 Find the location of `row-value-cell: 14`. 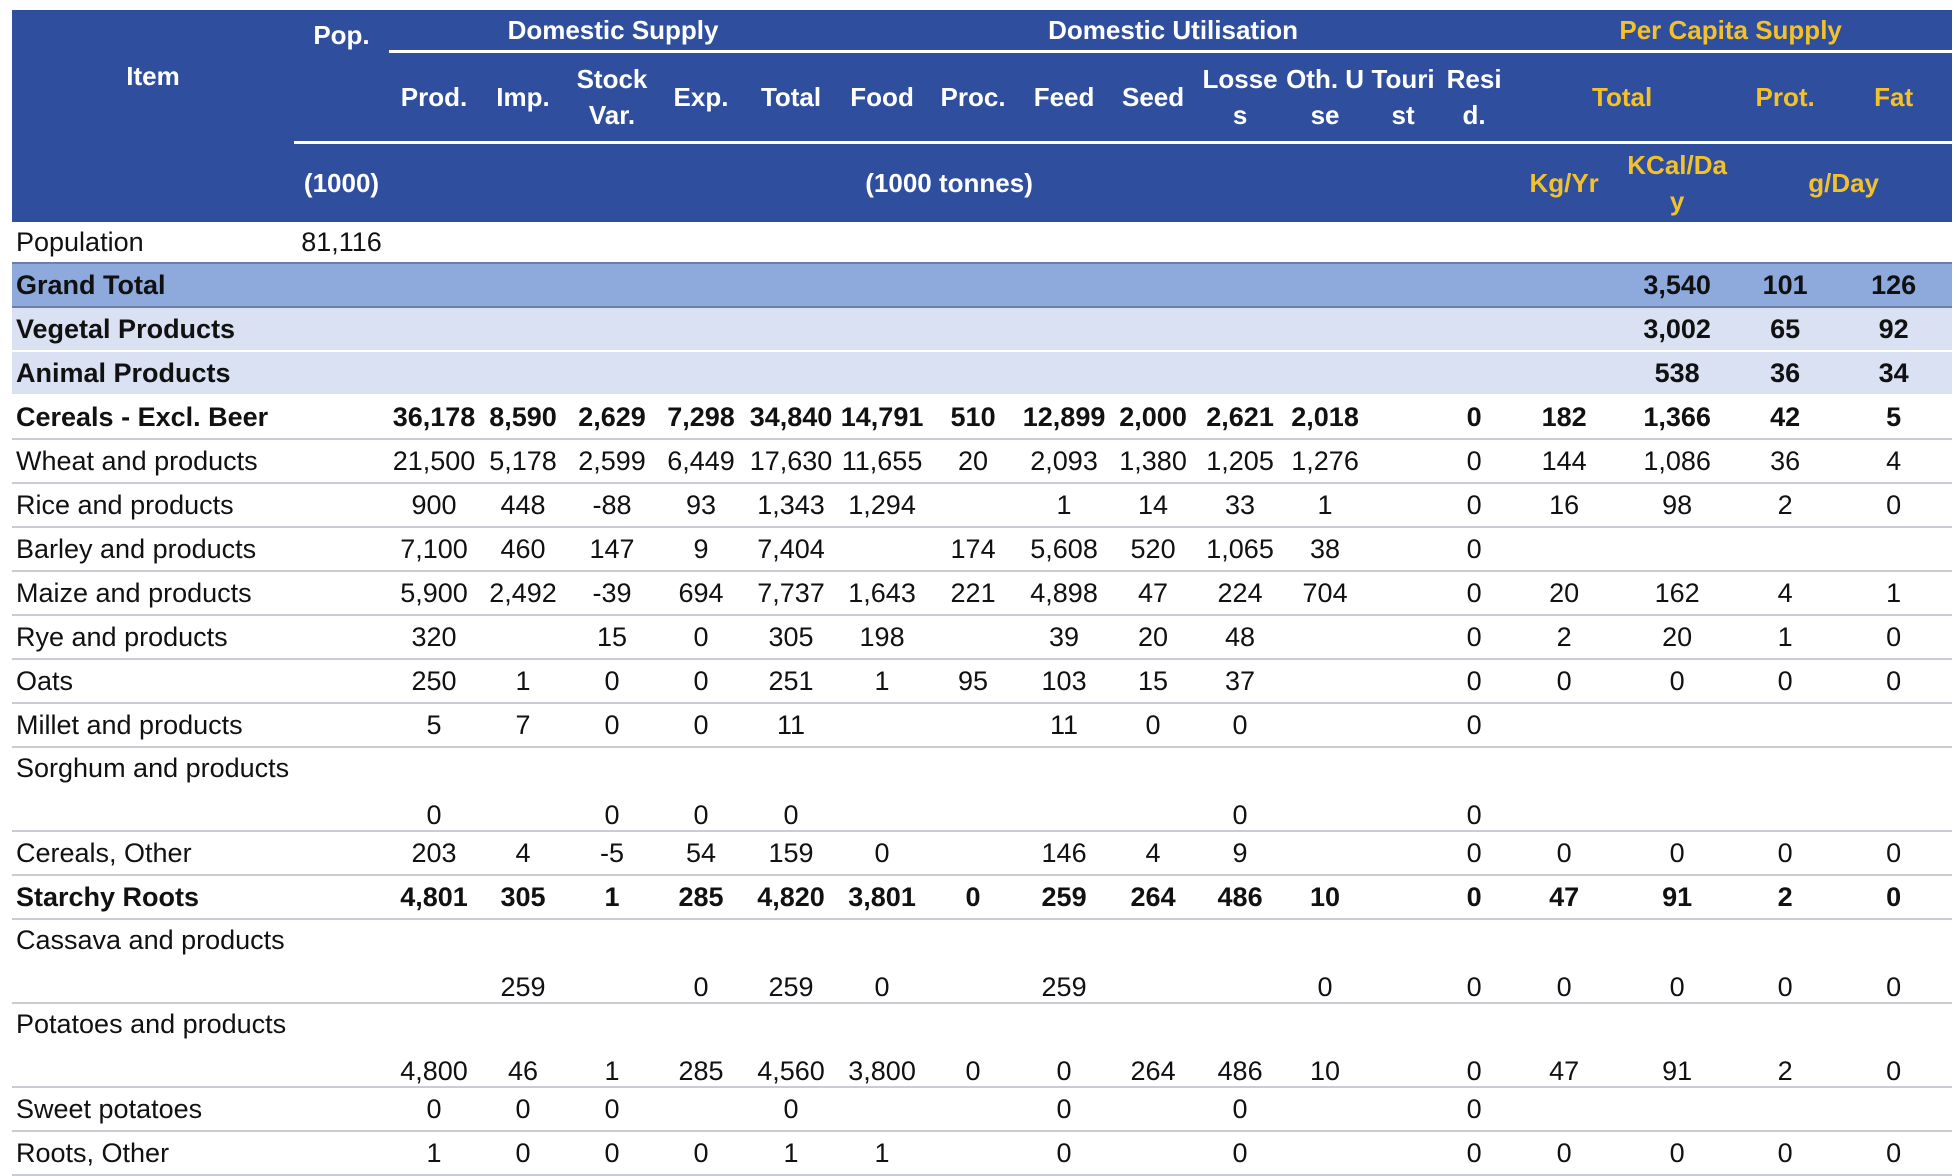

row-value-cell: 14 is located at coordinates (1153, 505).